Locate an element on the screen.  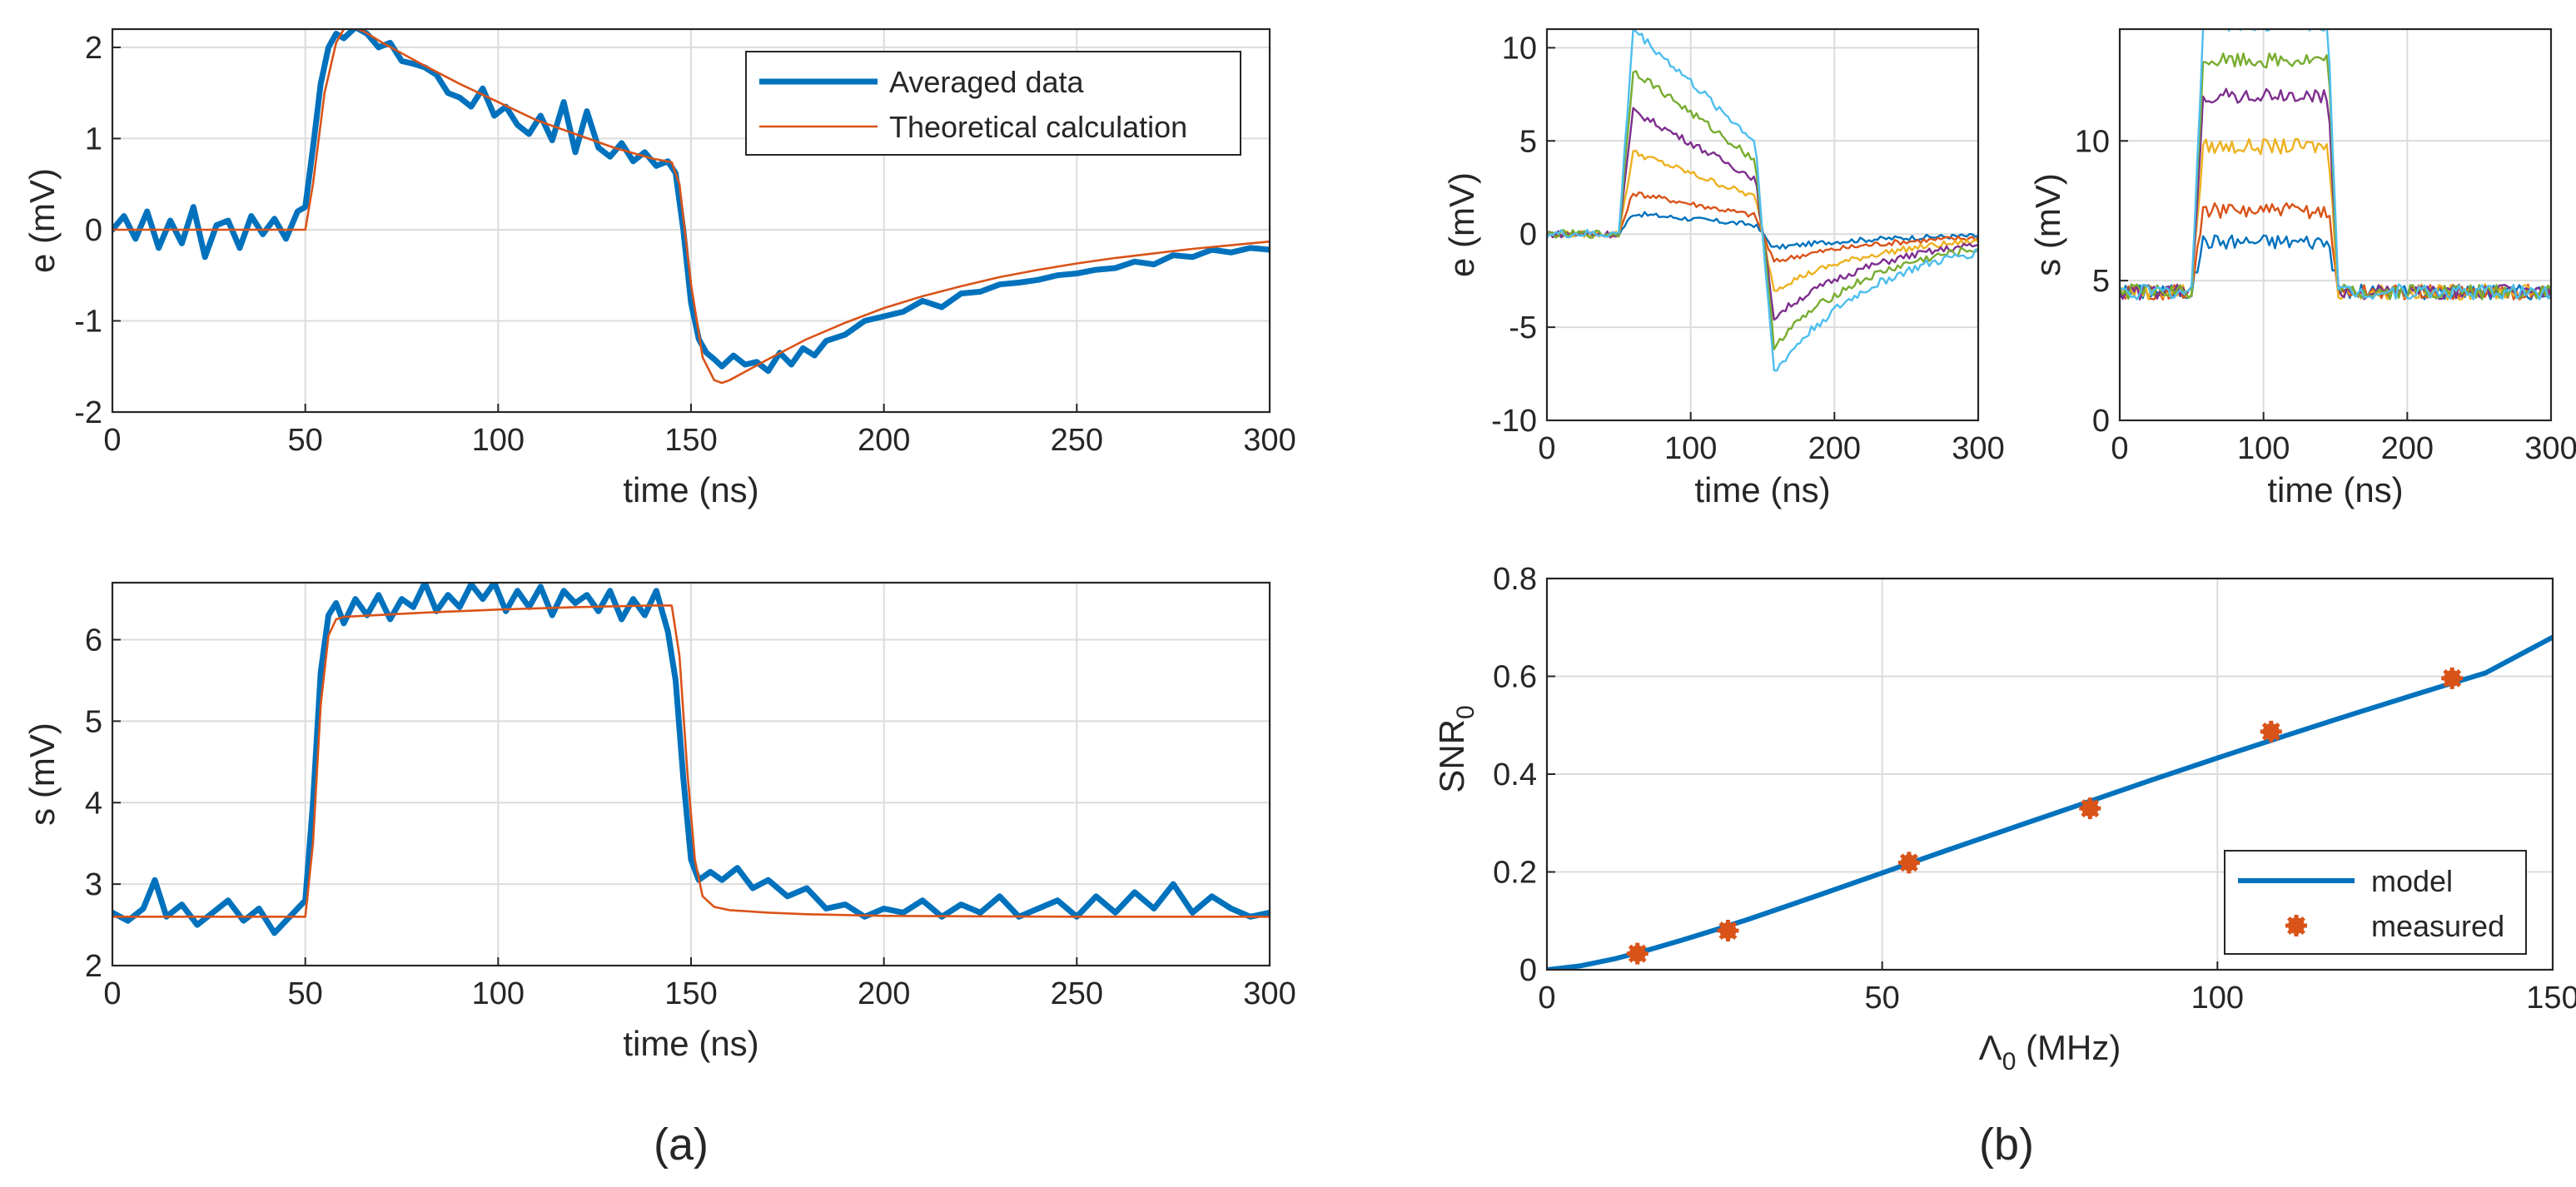
y-axis-label: SNR0 is located at coordinates (1455, 748).